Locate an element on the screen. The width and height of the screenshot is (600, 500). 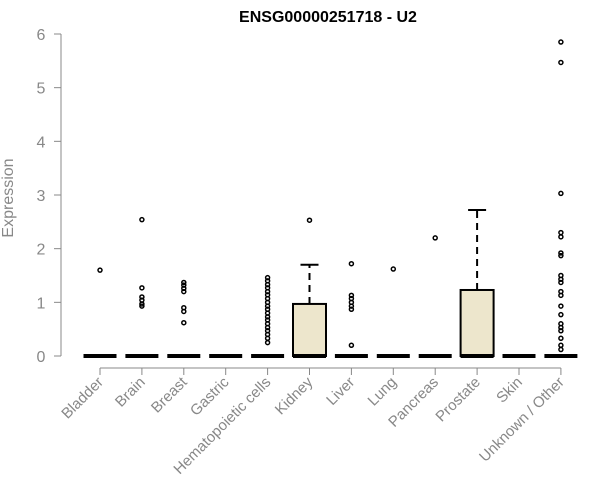
y-tick-label: 3 is located at coordinates (41, 196).